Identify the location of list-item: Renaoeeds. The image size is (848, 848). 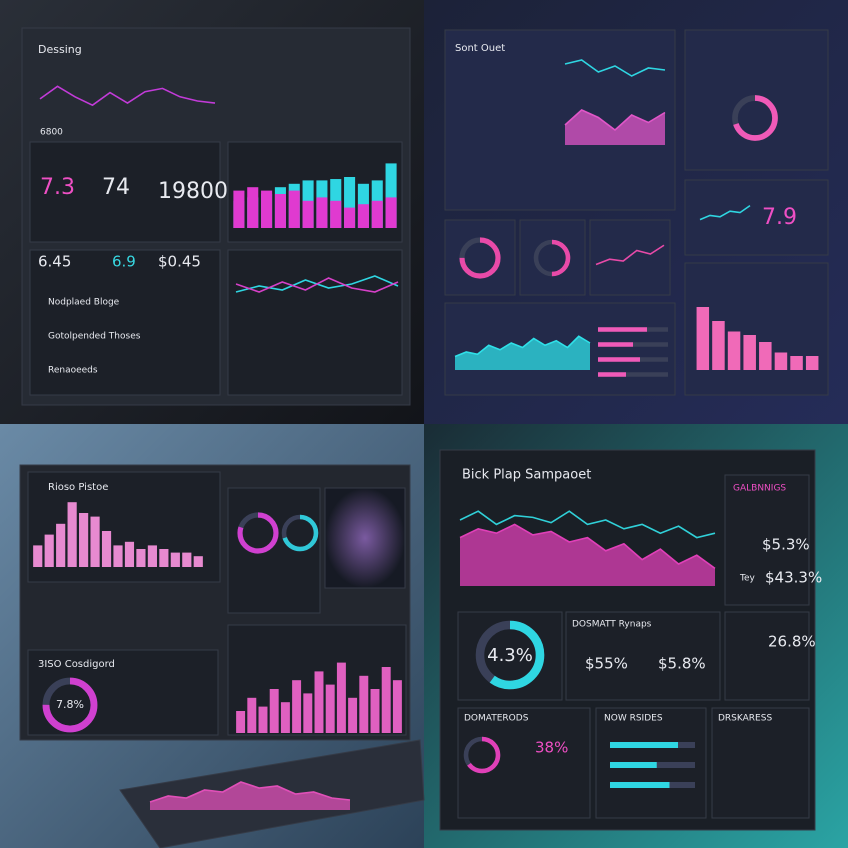
(73, 371).